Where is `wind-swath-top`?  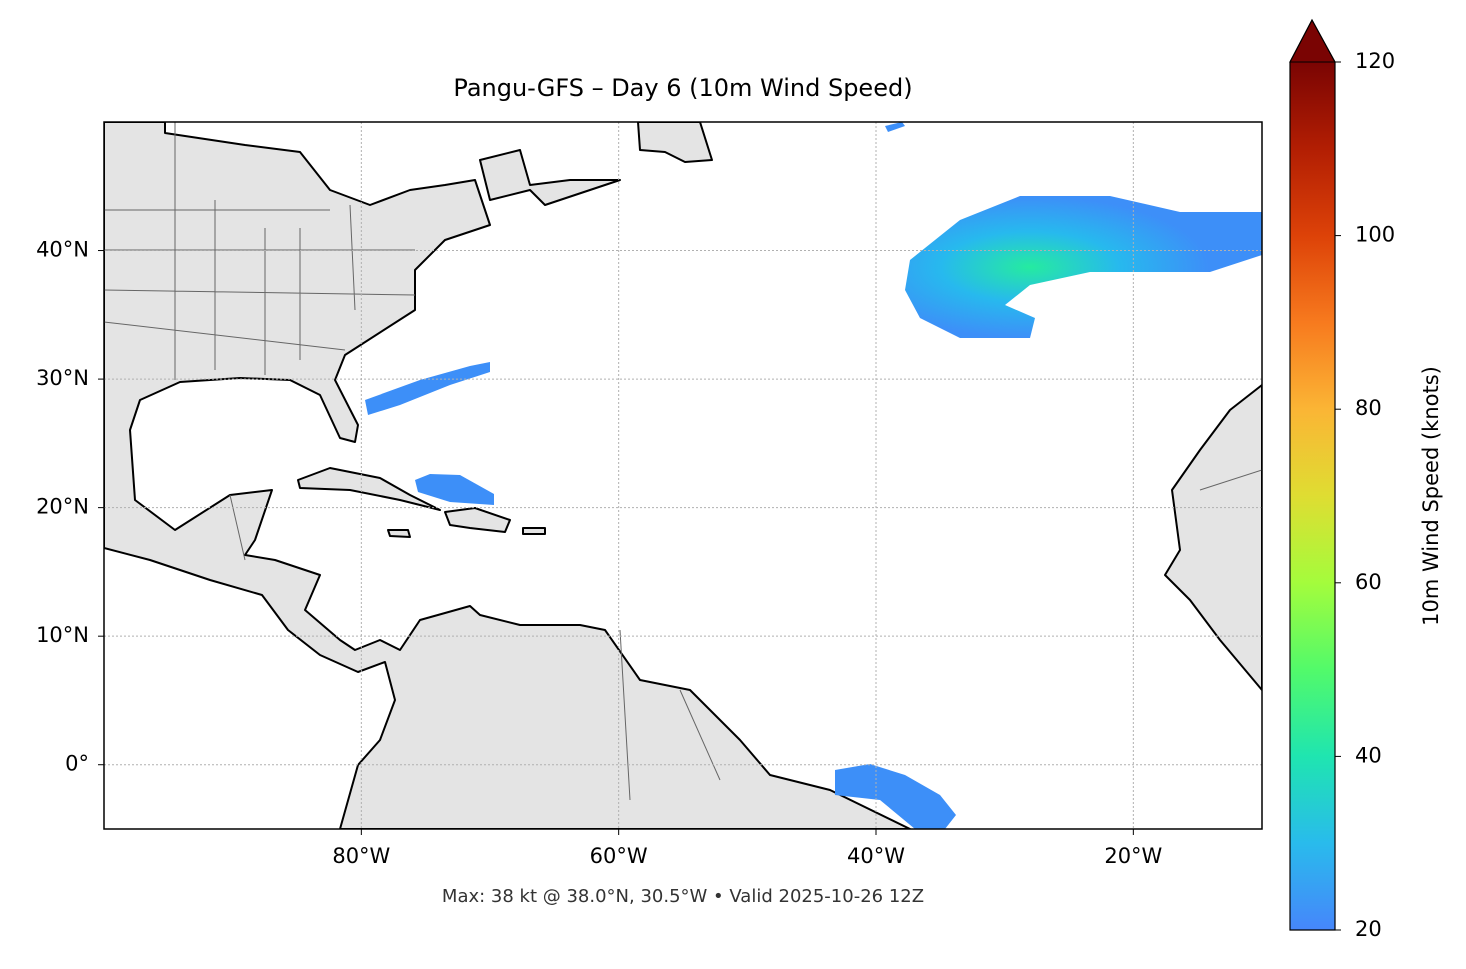 wind-swath-top is located at coordinates (895, 127).